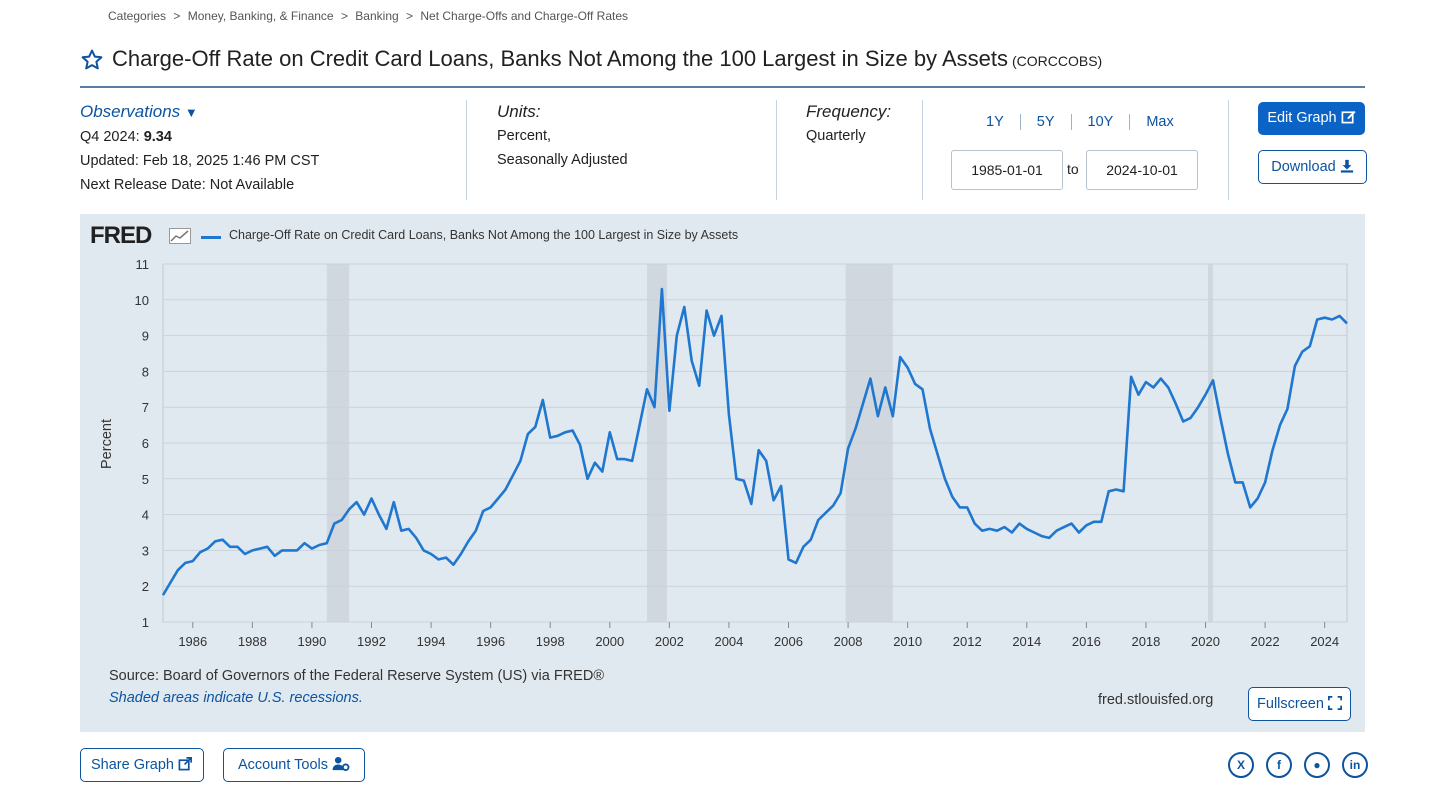 This screenshot has height=800, width=1446. Describe the element at coordinates (490, 641) in the screenshot. I see `x-tick-label: 1996` at that location.